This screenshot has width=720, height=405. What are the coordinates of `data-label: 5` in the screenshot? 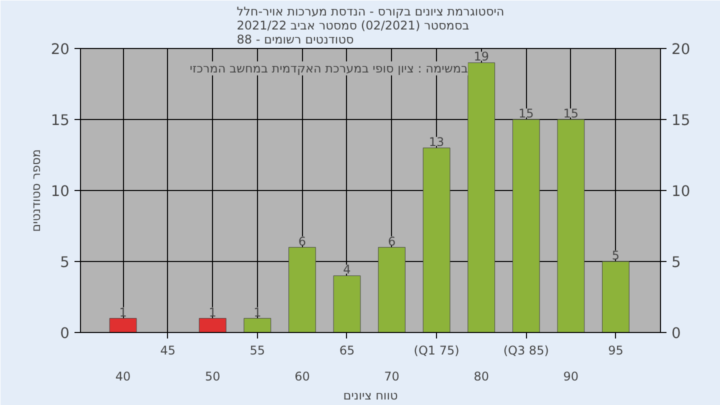 It's located at (616, 255).